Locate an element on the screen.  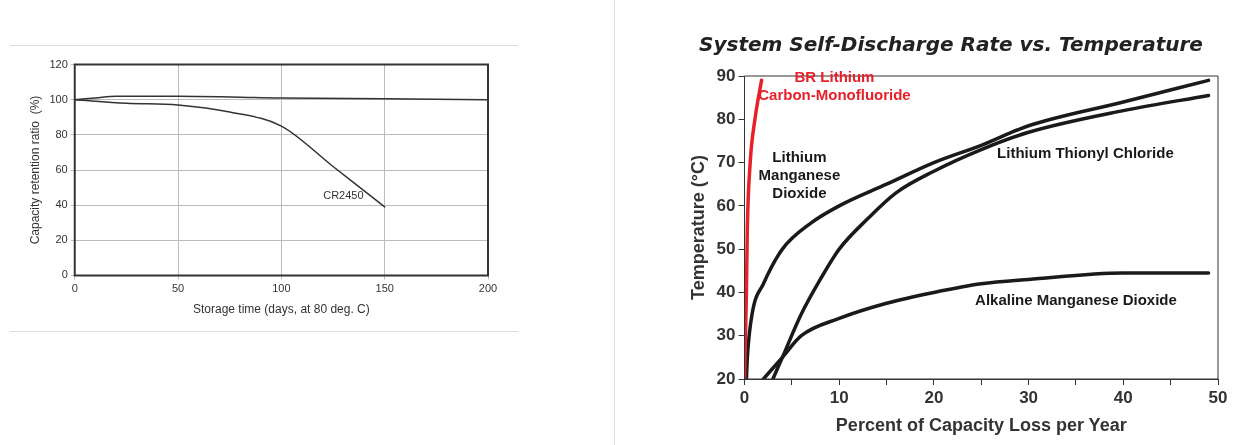
x-axis-title: Percent of Capacity Loss per Year is located at coordinates (981, 425).